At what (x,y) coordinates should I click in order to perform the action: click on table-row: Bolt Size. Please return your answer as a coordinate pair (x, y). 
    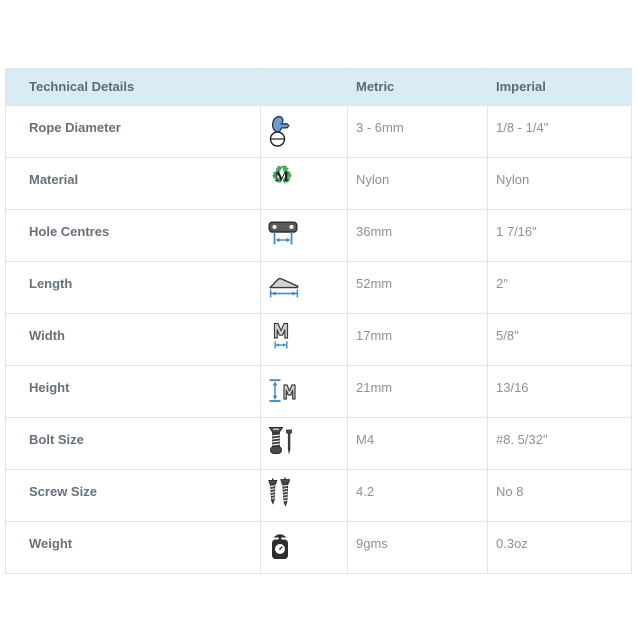
    Looking at the image, I should click on (318, 443).